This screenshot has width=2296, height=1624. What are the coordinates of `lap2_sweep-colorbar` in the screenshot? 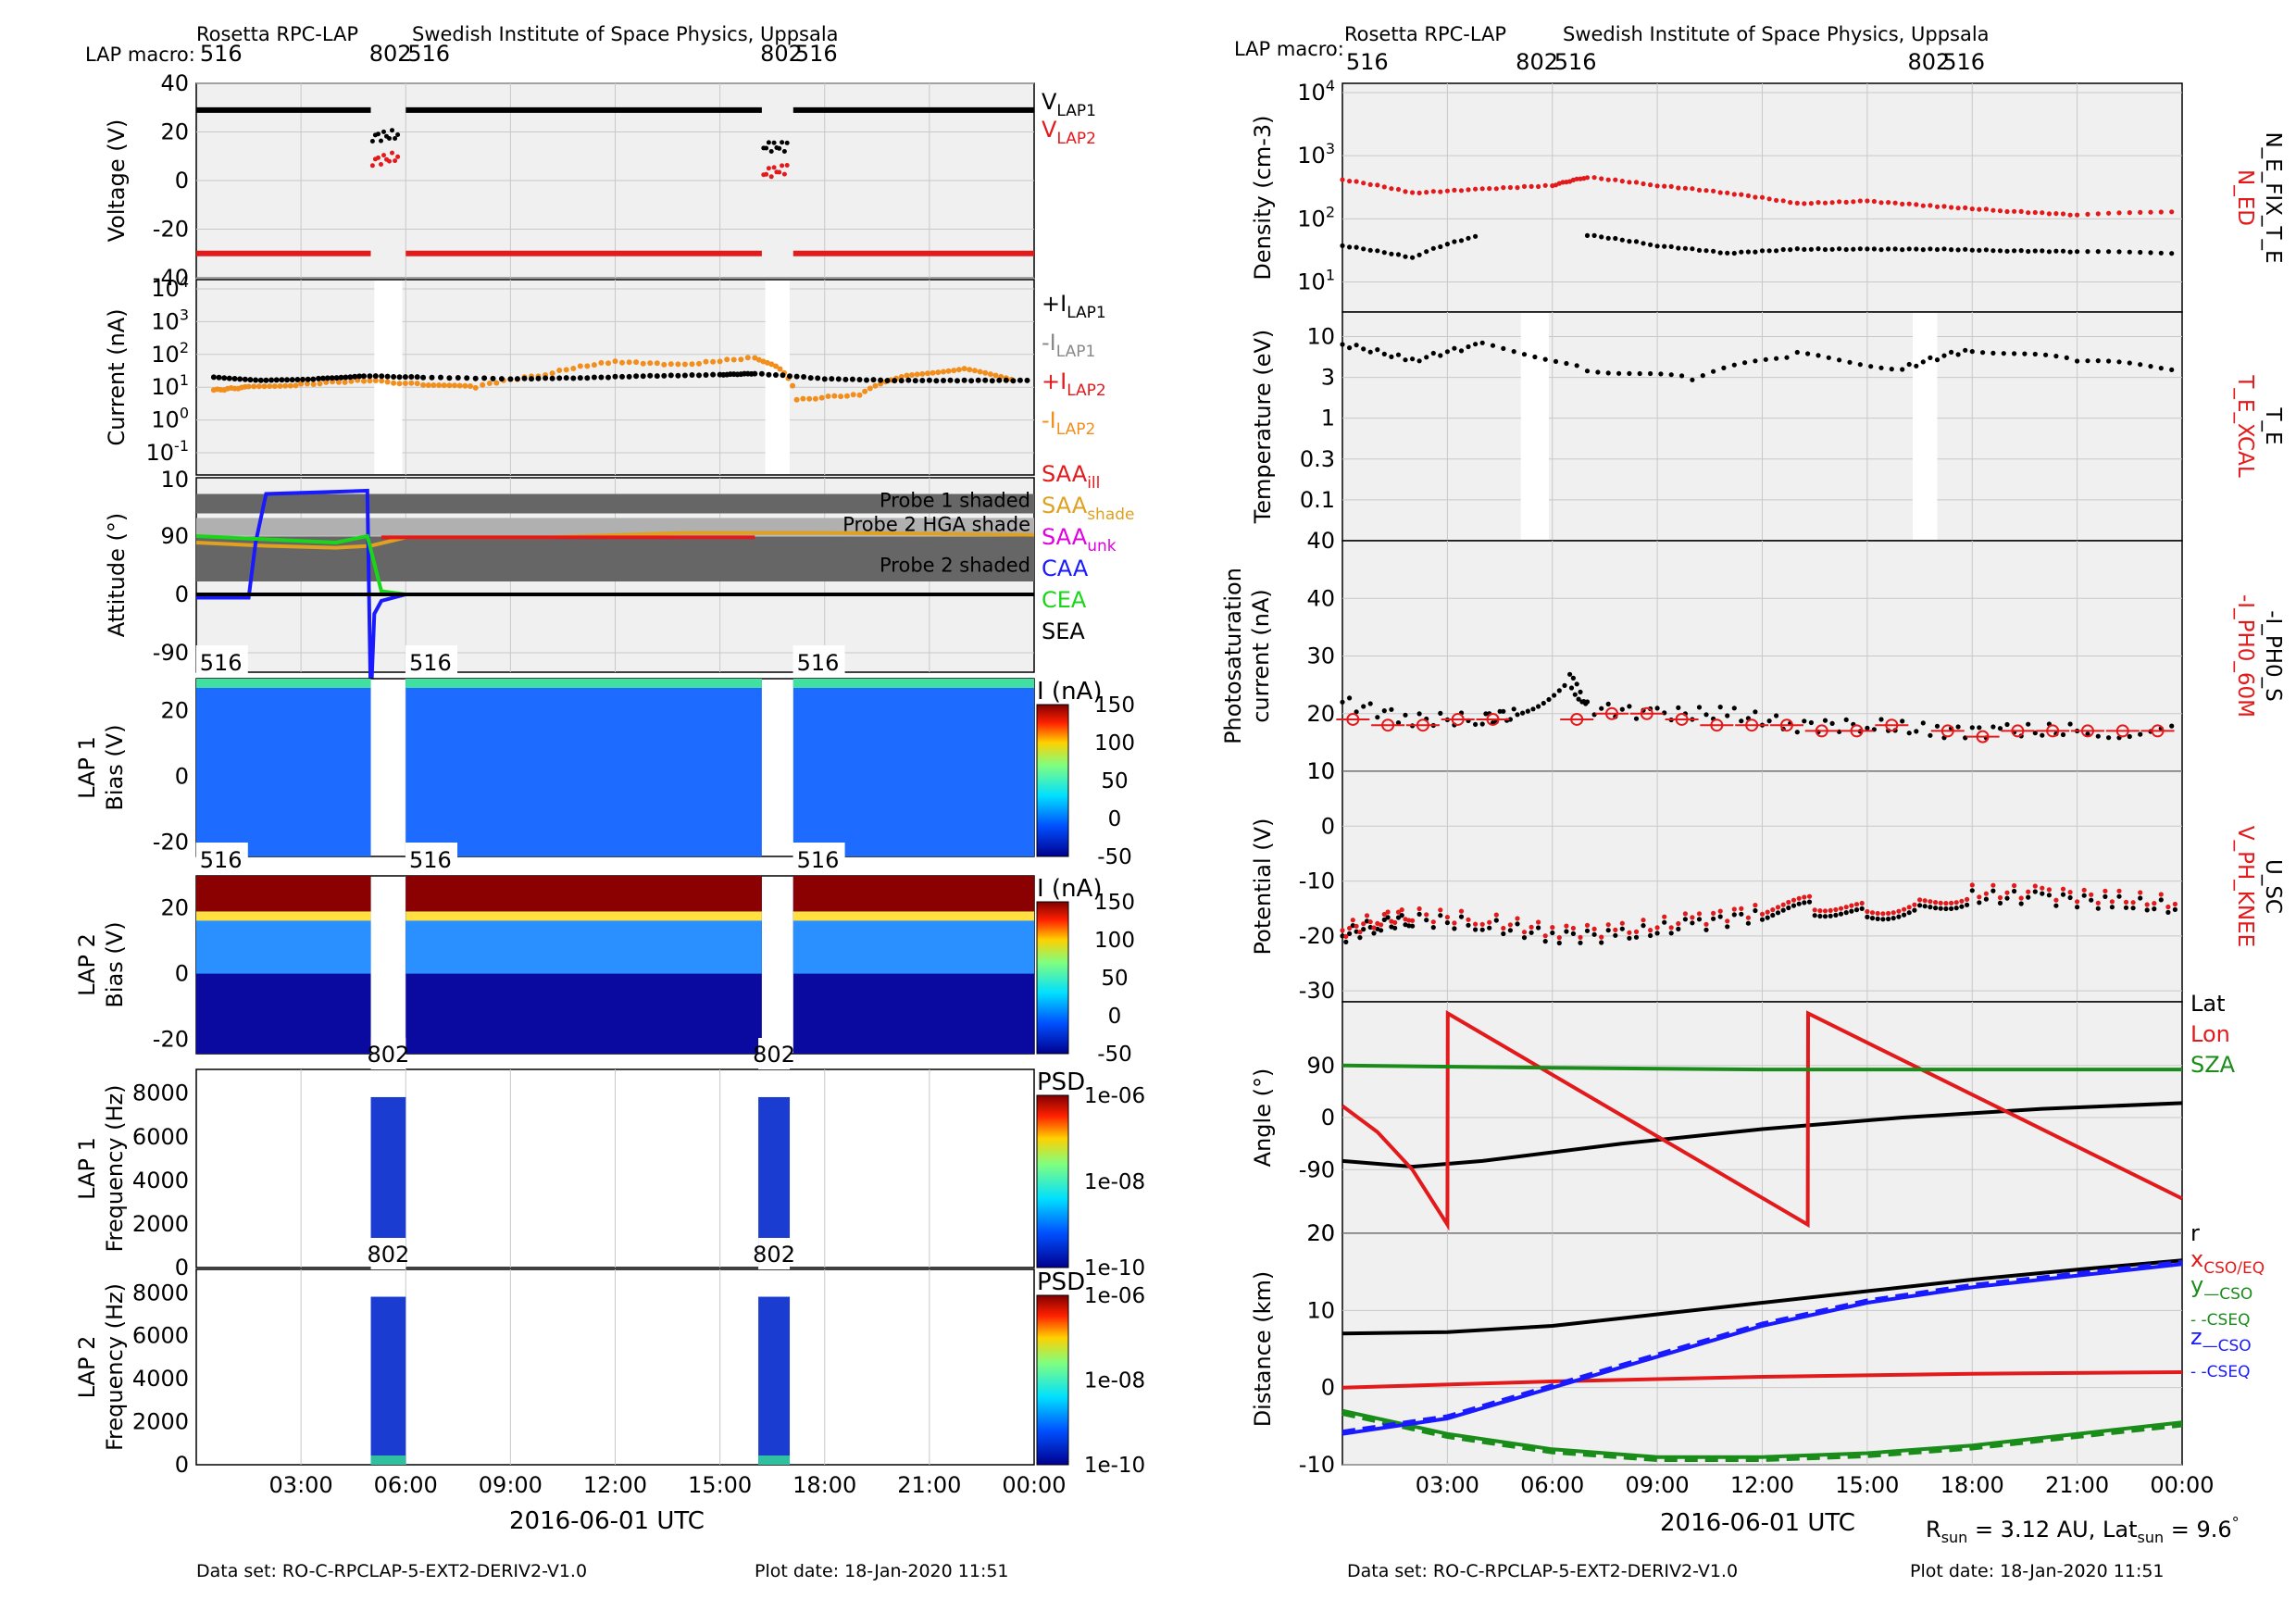 It's located at (1052, 978).